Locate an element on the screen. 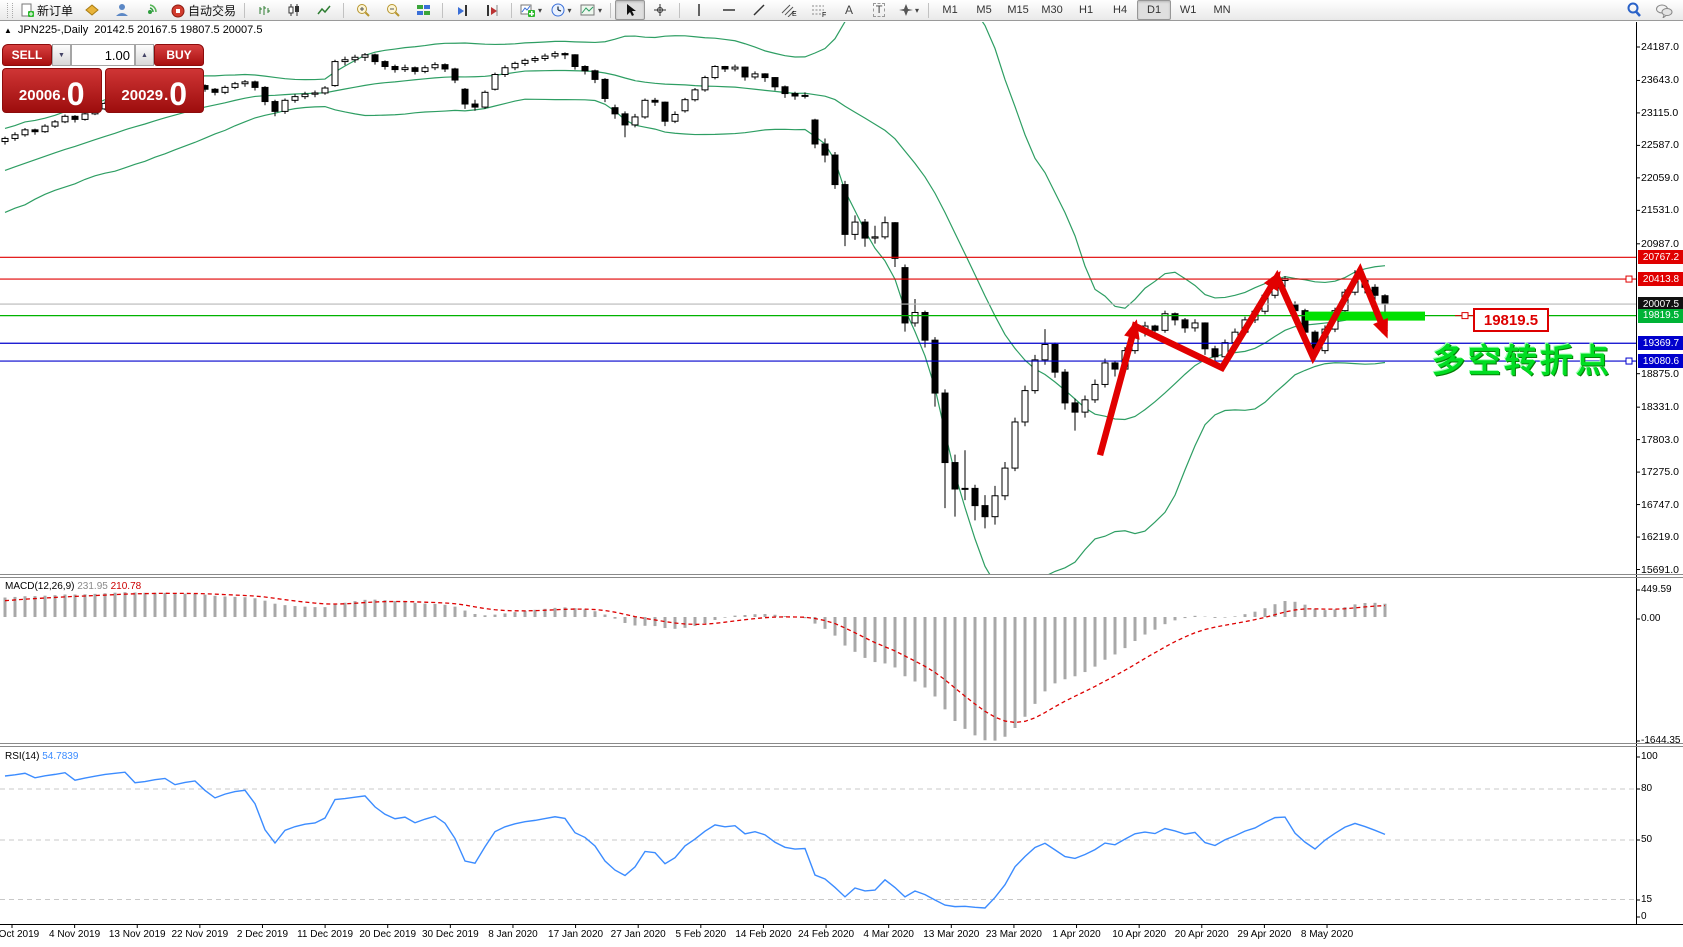 The image size is (1683, 947). candlestick-button is located at coordinates (294, 10).